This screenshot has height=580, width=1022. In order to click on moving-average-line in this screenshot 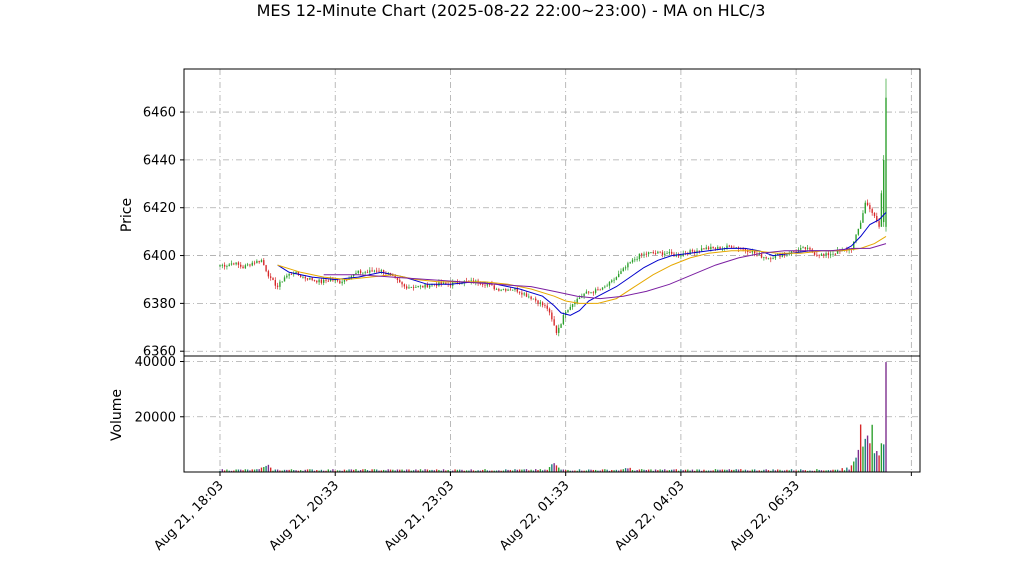, I will do `click(605, 271)`.